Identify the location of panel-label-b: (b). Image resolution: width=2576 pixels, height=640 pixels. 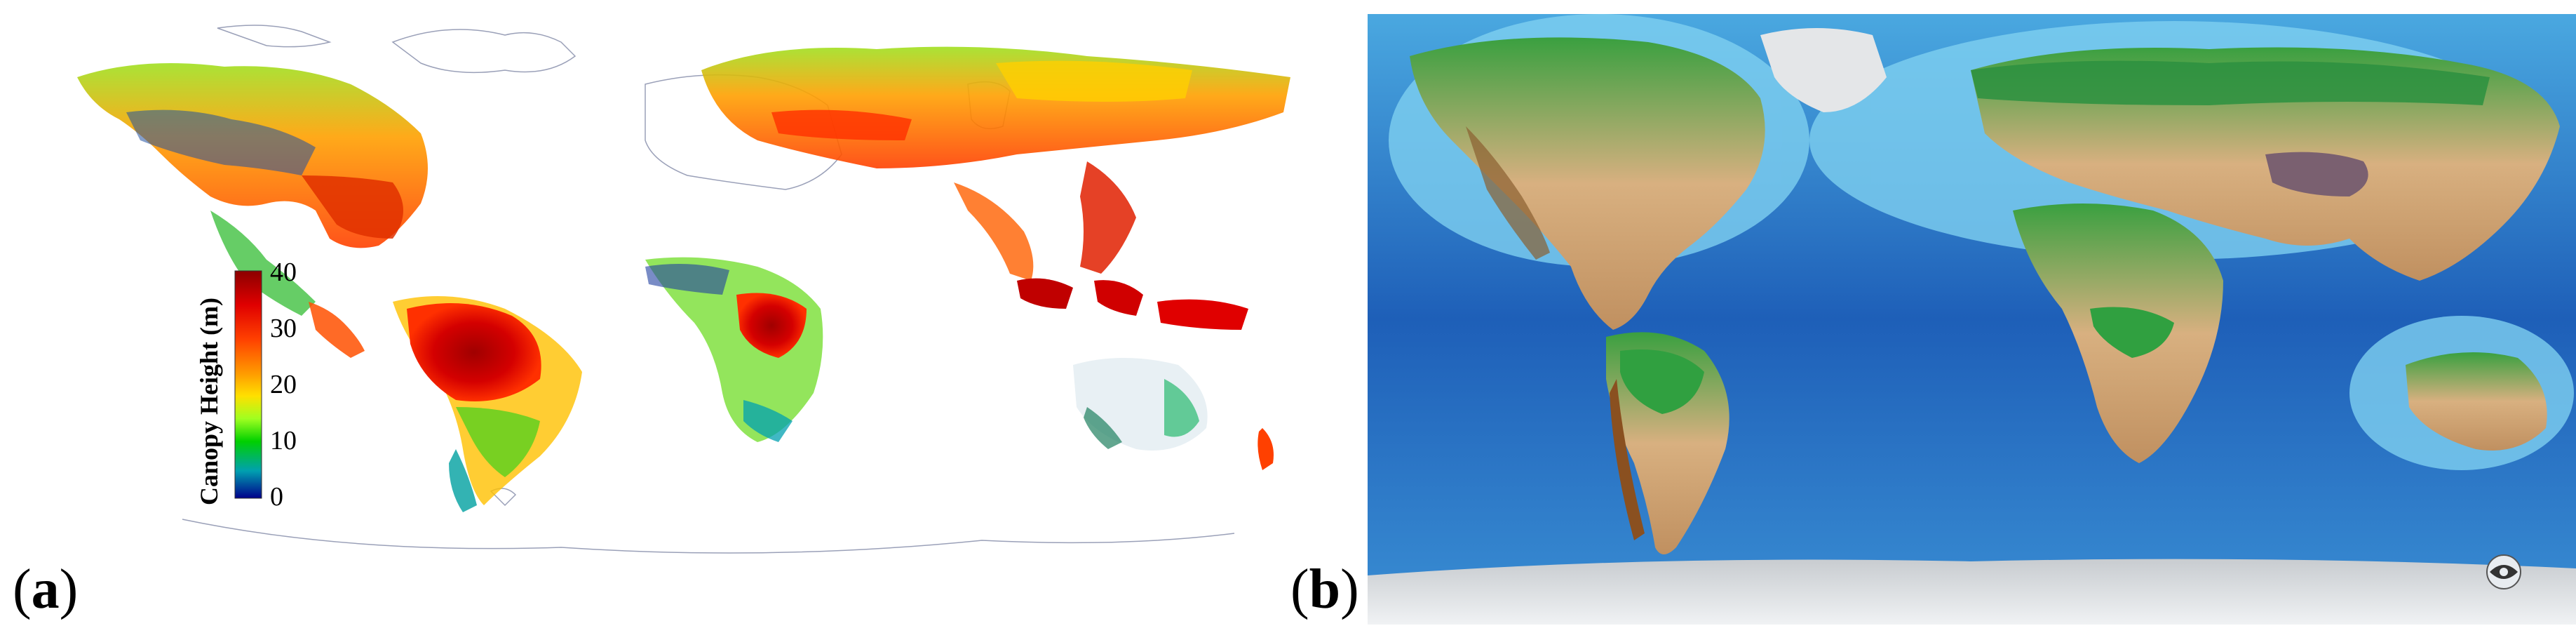
(1324, 589).